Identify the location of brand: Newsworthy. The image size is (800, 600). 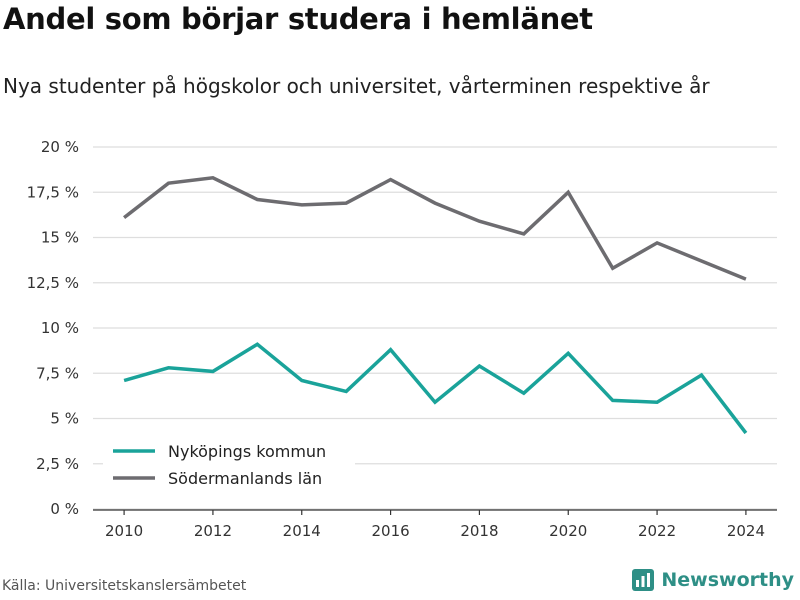
(712, 580).